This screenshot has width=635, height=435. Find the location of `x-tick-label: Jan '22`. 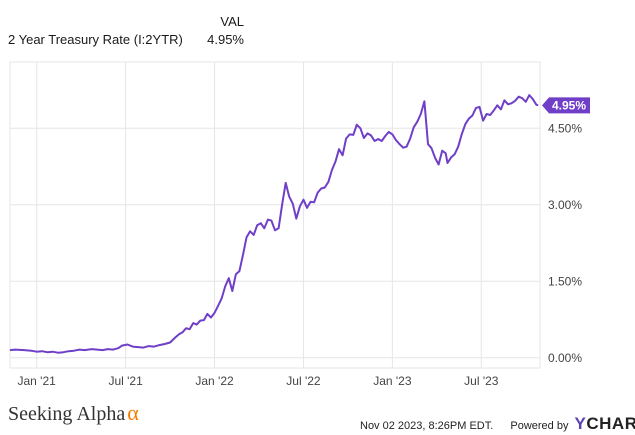

x-tick-label: Jan '22 is located at coordinates (214, 381).